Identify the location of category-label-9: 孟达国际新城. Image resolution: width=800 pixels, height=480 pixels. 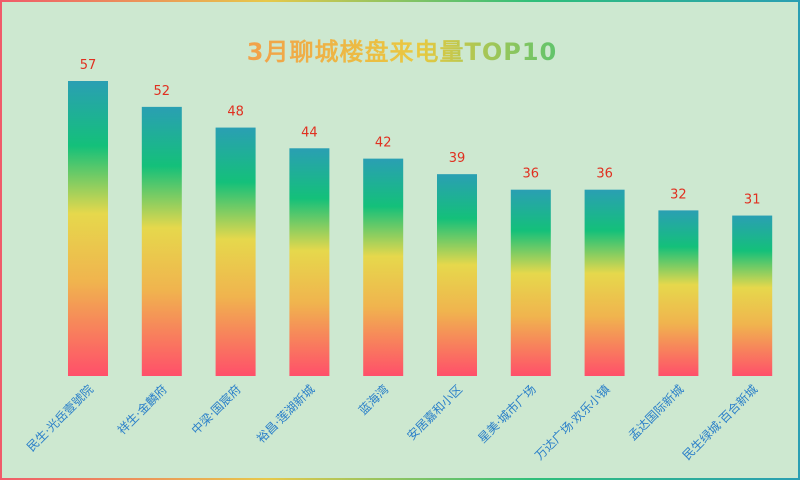
(656, 413).